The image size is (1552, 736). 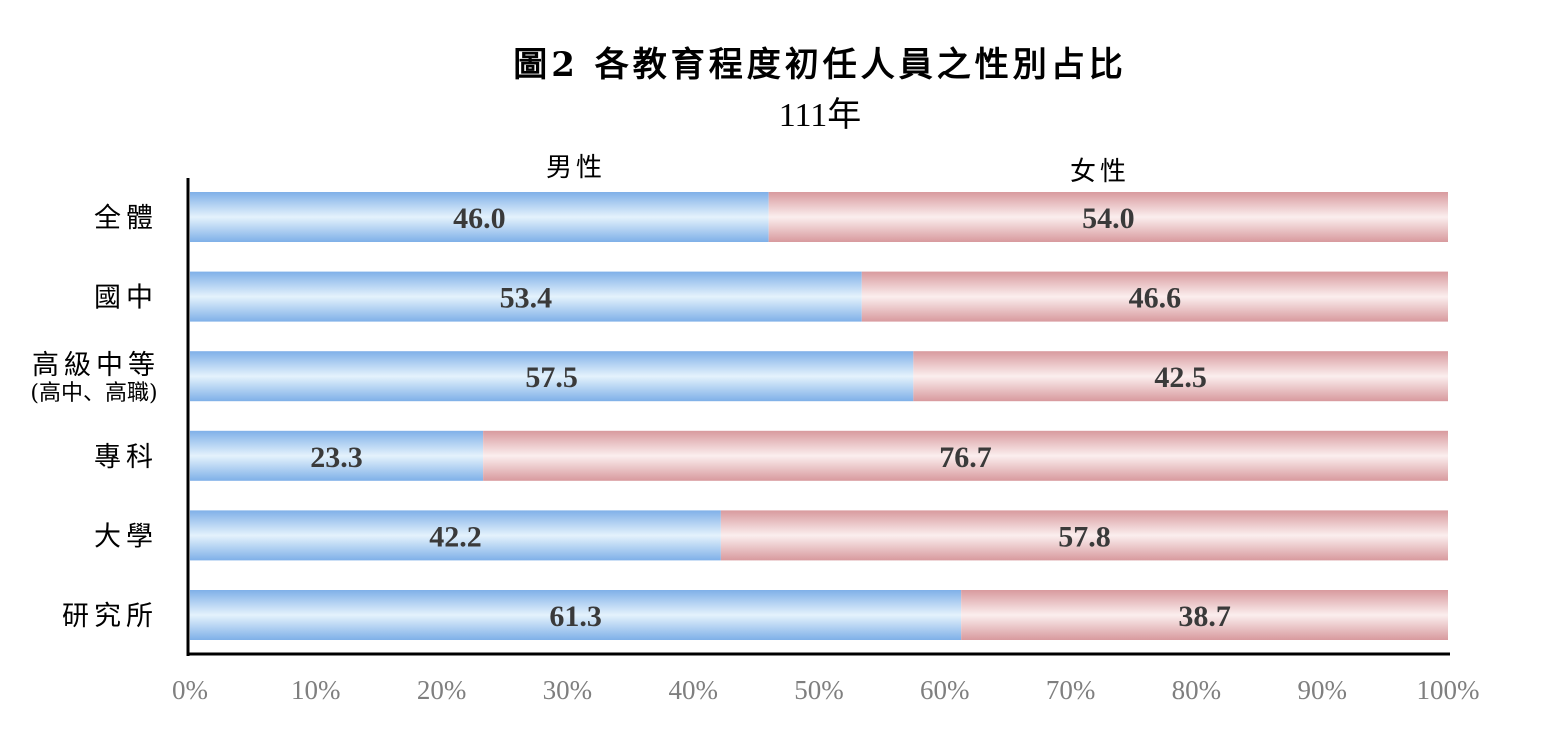 I want to click on chart-subtitle: 111年, so click(x=820, y=115).